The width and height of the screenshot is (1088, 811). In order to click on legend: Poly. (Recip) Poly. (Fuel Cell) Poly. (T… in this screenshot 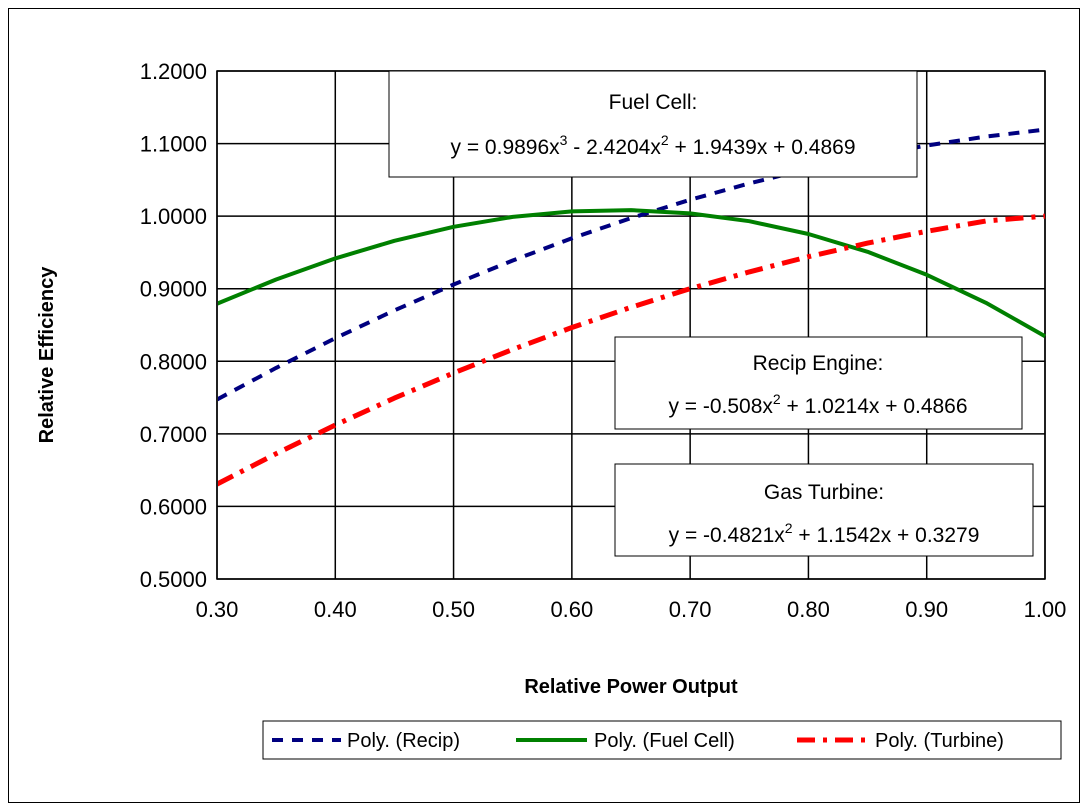, I will do `click(662, 740)`.